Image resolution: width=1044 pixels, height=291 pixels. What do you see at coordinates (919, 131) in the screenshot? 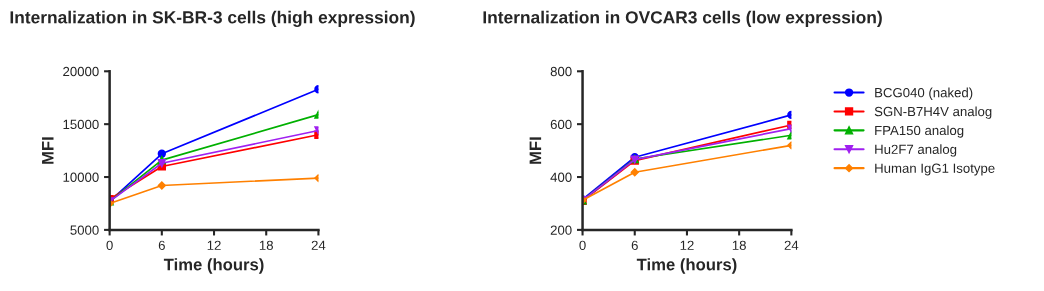
I see `legend-label: FPA150 analog` at bounding box center [919, 131].